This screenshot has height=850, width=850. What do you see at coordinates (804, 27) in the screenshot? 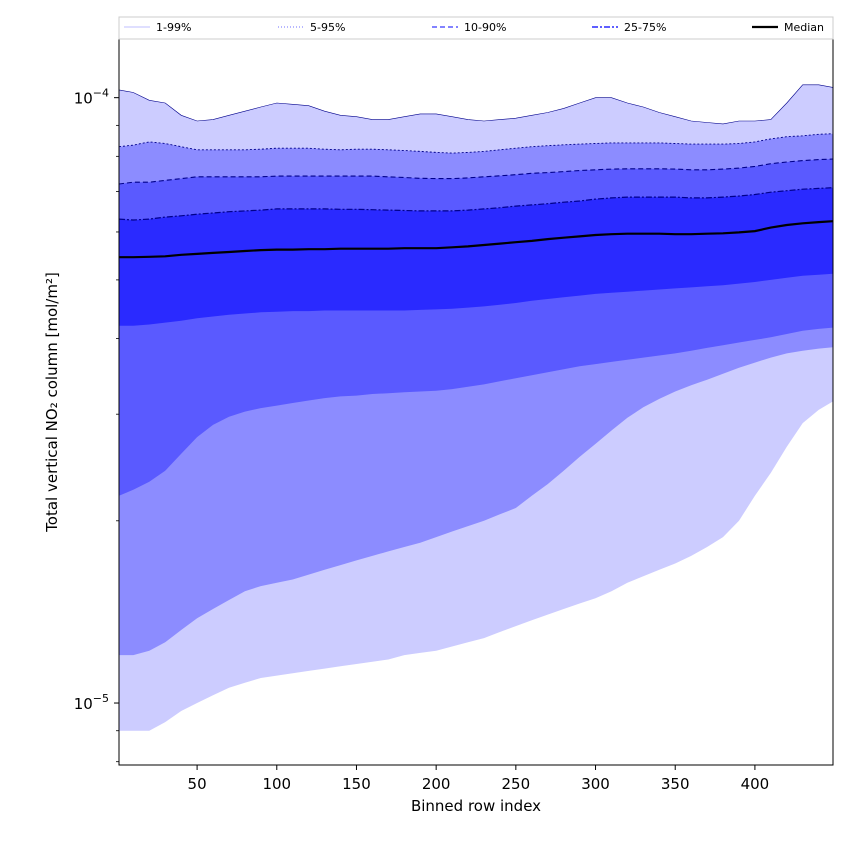
I see `legend-label: Median` at bounding box center [804, 27].